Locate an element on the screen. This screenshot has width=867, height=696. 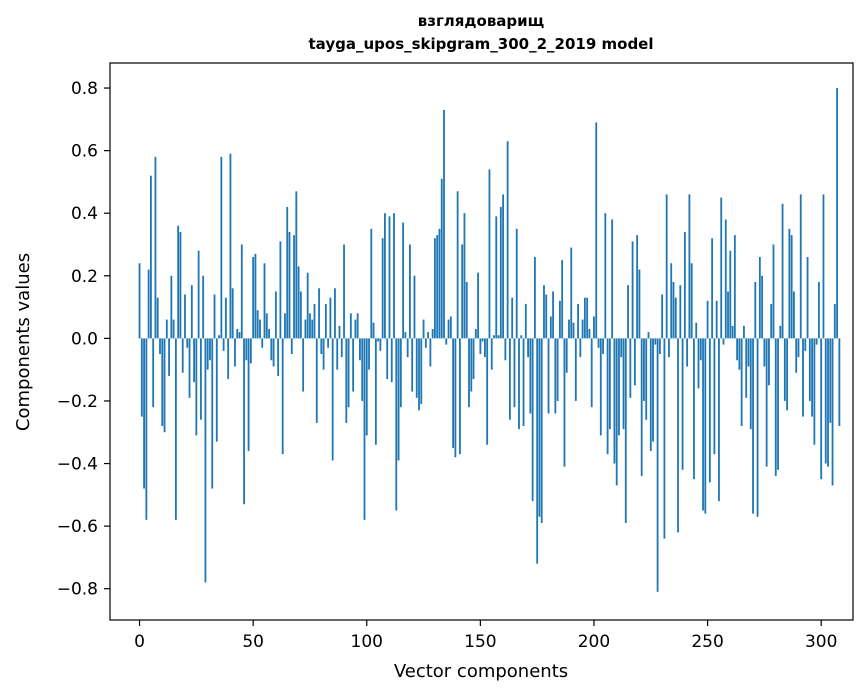
x-axis-label: Vector components is located at coordinates (481, 671).